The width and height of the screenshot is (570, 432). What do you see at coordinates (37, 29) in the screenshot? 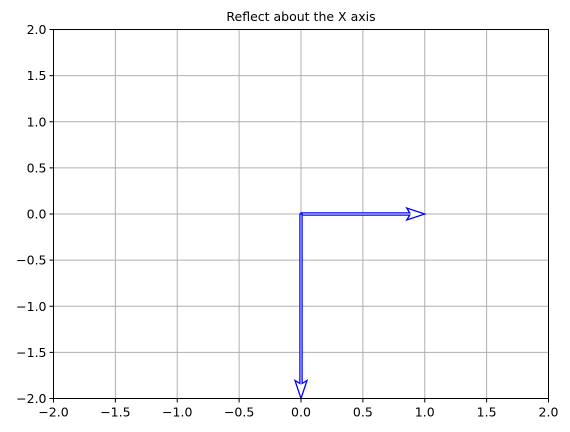
I see `y-tick-label: 2.0` at bounding box center [37, 29].